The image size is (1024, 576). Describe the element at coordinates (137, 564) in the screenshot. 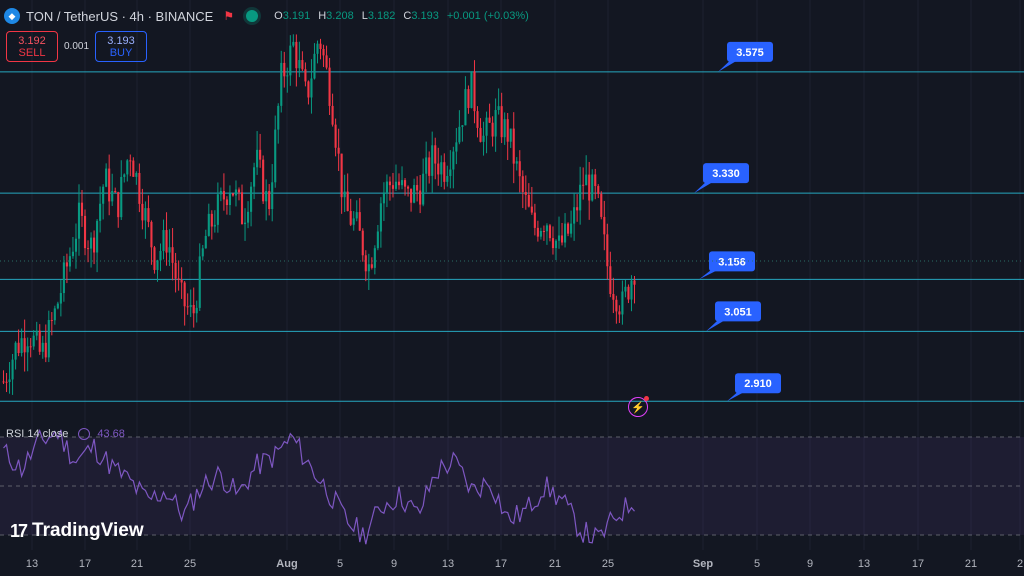

I see `x-tick-label: 21` at that location.